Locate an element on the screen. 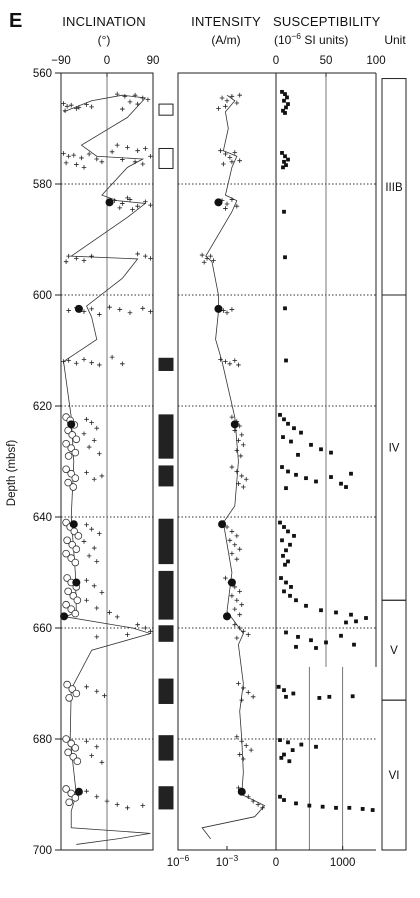 The height and width of the screenshot is (898, 420). inclination-tick-label: 0 is located at coordinates (107, 61).